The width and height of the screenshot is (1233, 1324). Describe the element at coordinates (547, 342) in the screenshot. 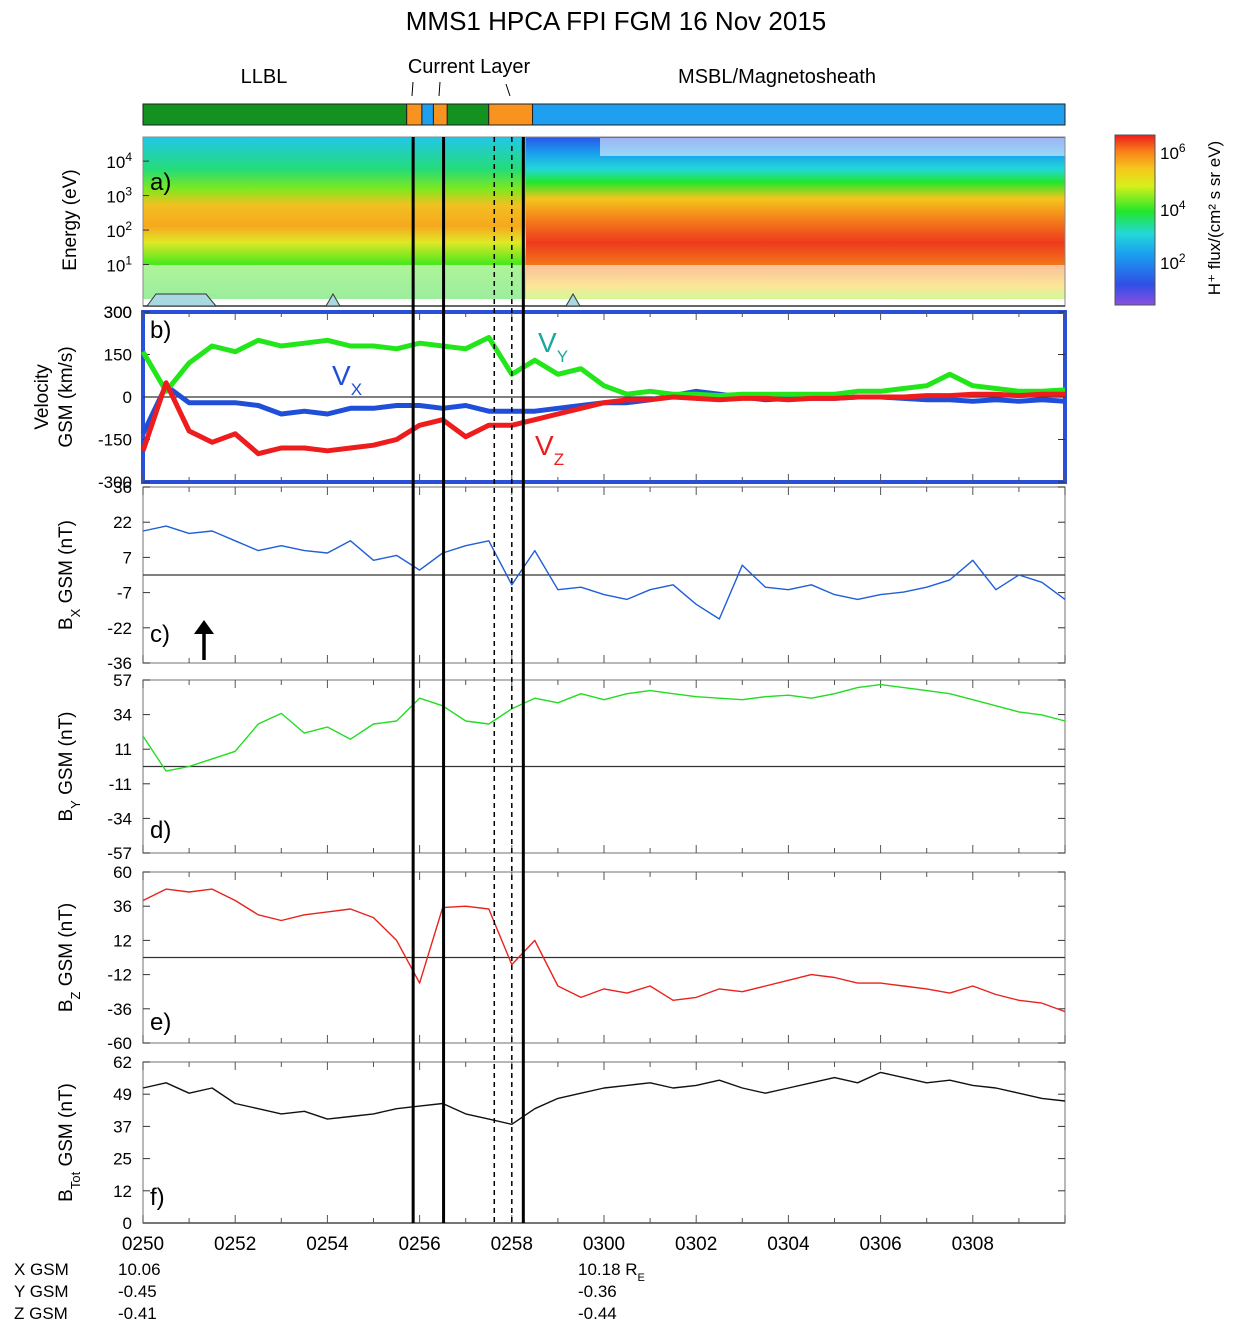

I see `series-label-vy-base: V` at that location.